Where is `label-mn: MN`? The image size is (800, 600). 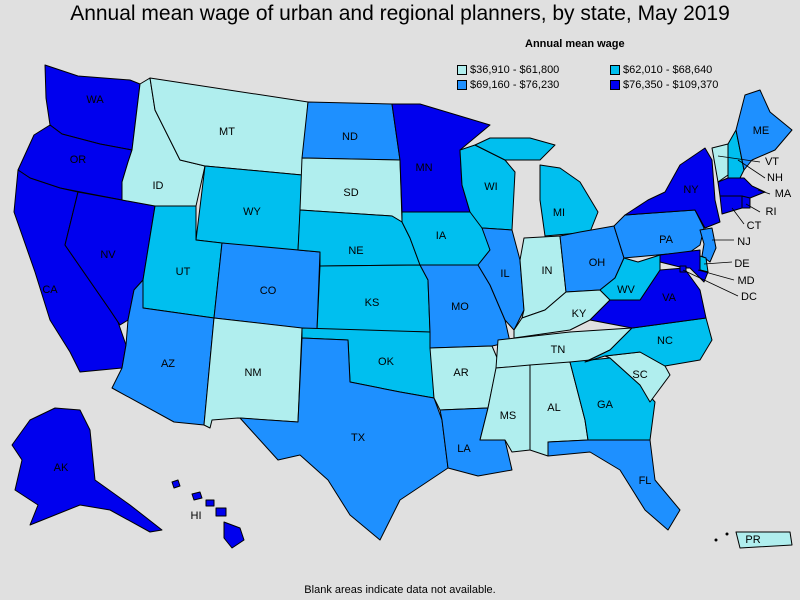 label-mn: MN is located at coordinates (423, 168).